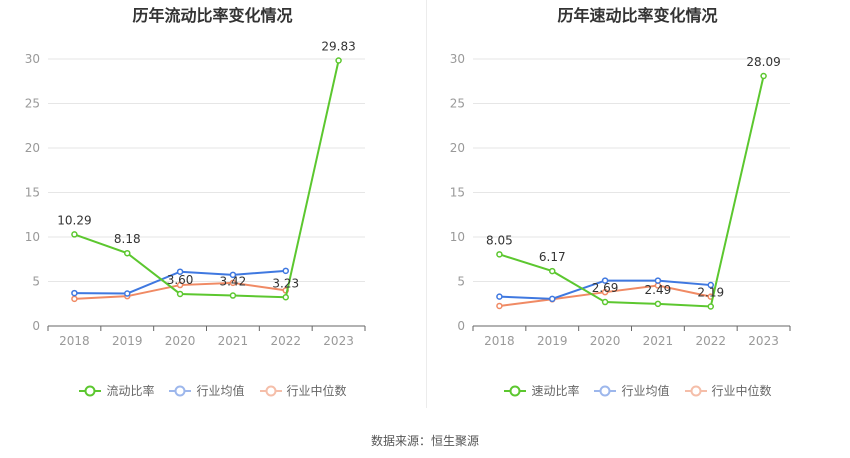 This screenshot has width=850, height=458. What do you see at coordinates (426, 204) in the screenshot?
I see `panel-divider` at bounding box center [426, 204].